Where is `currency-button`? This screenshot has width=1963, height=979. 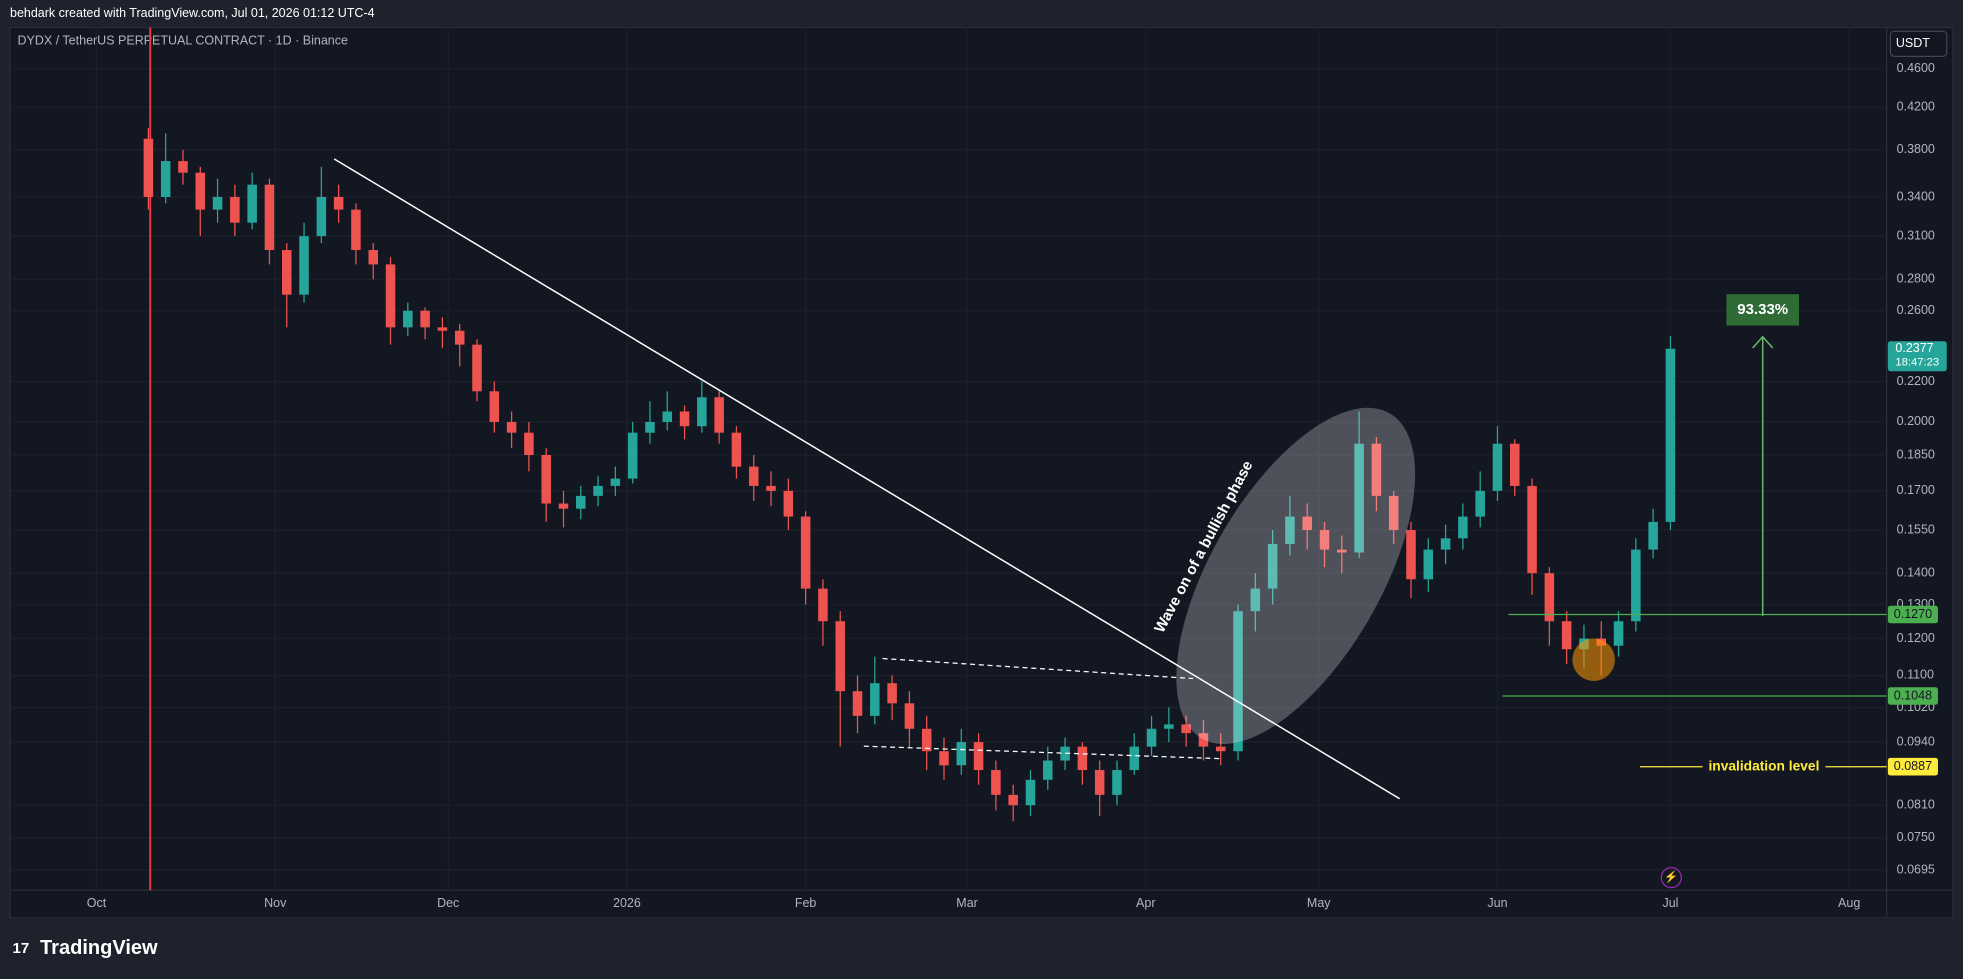 currency-button is located at coordinates (1918, 43).